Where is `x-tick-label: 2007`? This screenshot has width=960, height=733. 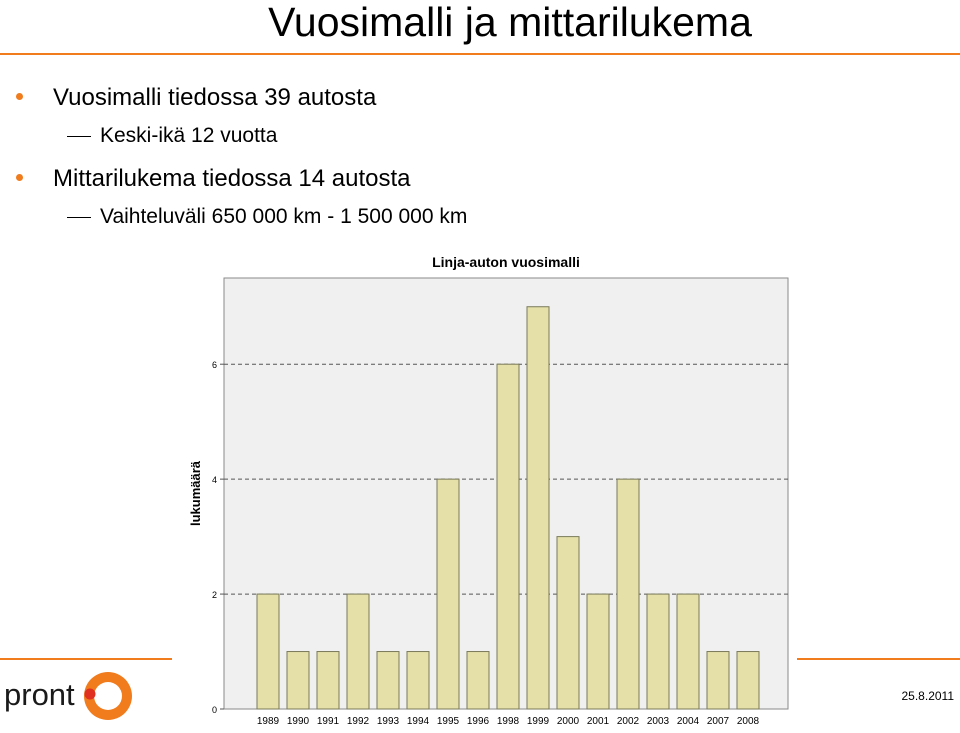 x-tick-label: 2007 is located at coordinates (718, 721).